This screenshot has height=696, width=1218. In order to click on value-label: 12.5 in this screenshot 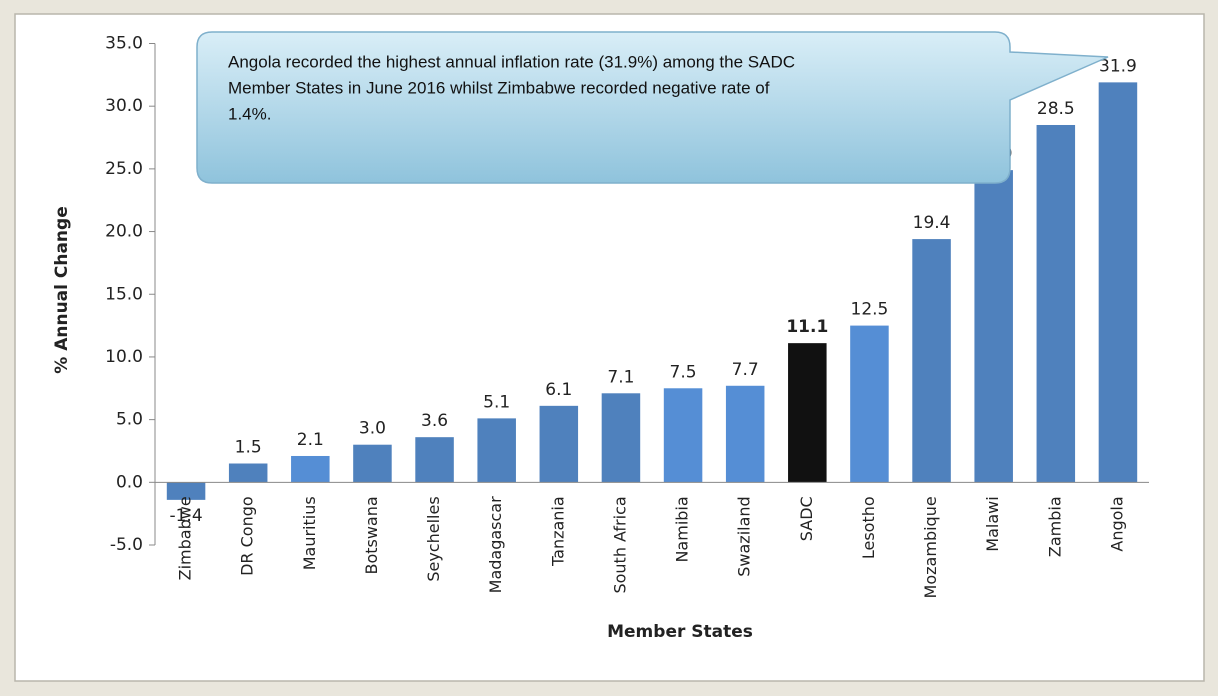, I will do `click(870, 310)`.